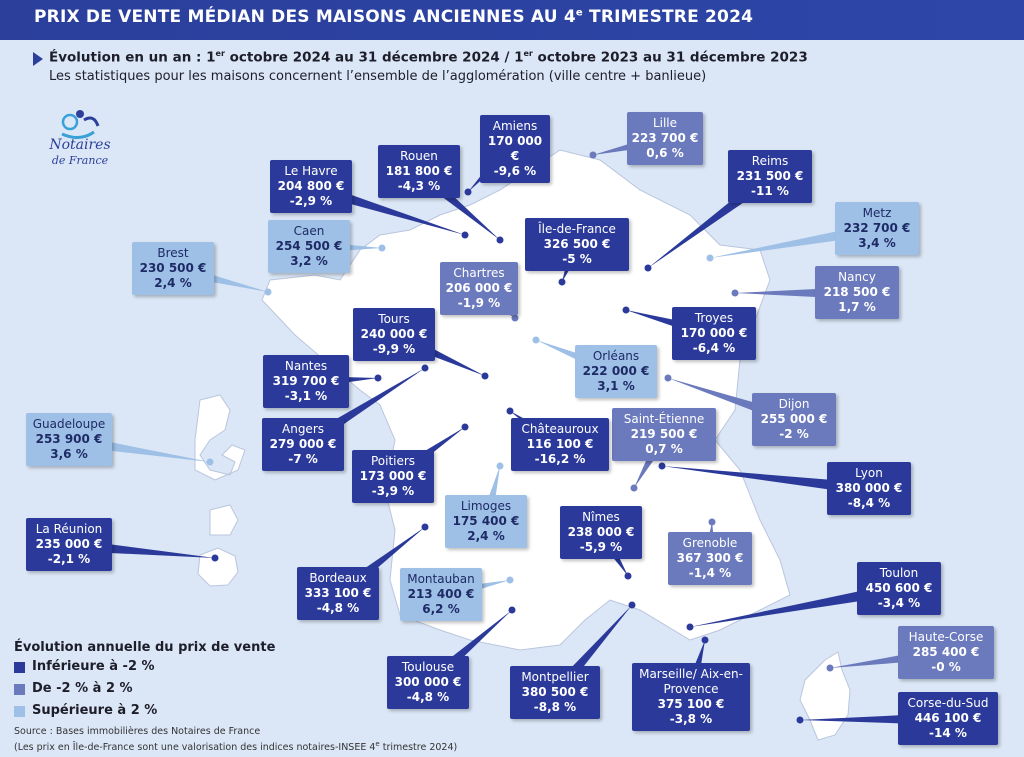 The image size is (1024, 757). What do you see at coordinates (601, 532) in the screenshot?
I see `median-price: 238 000 €` at bounding box center [601, 532].